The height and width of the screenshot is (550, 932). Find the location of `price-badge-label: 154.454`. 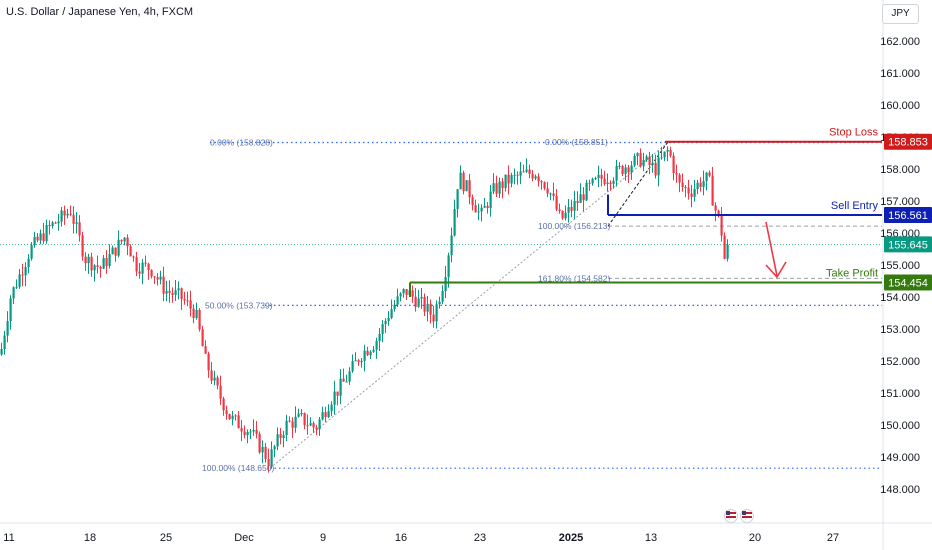

price-badge-label: 154.454 is located at coordinates (908, 283).